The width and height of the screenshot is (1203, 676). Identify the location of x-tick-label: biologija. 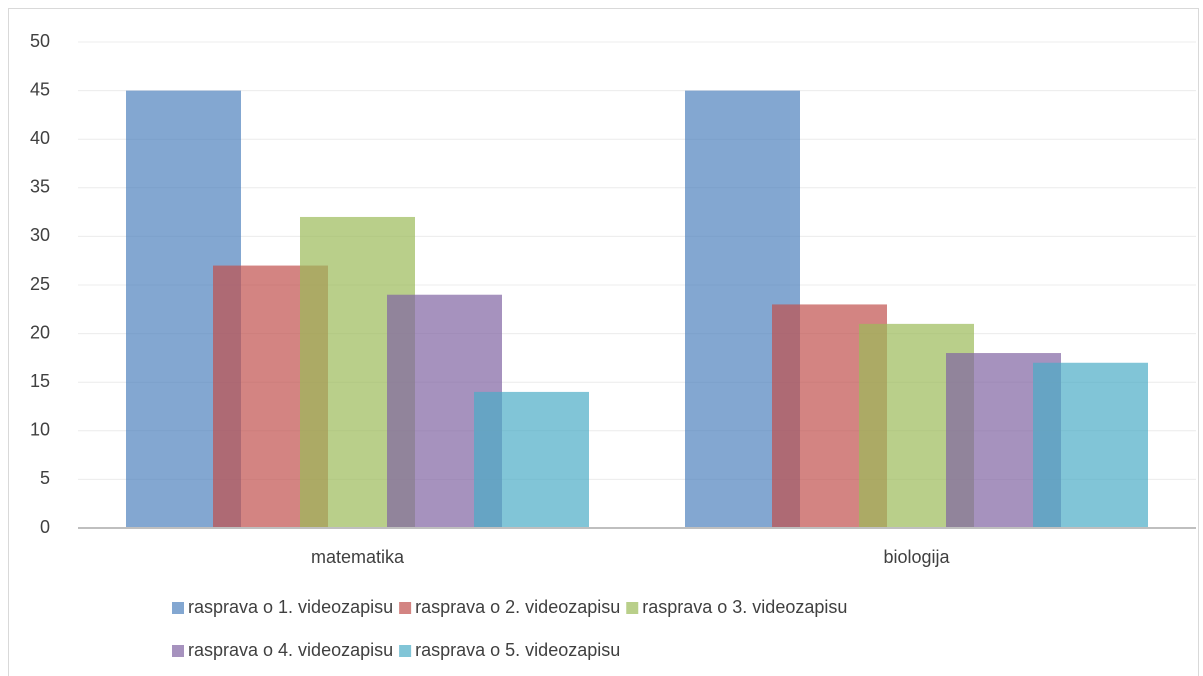
(916, 557).